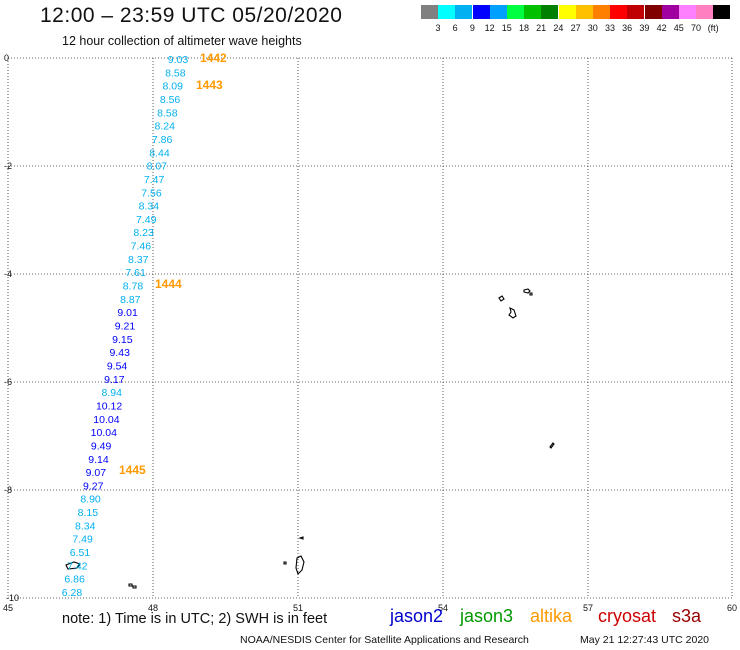 The width and height of the screenshot is (740, 650). I want to click on swh-value-label: 9.01, so click(127, 313).